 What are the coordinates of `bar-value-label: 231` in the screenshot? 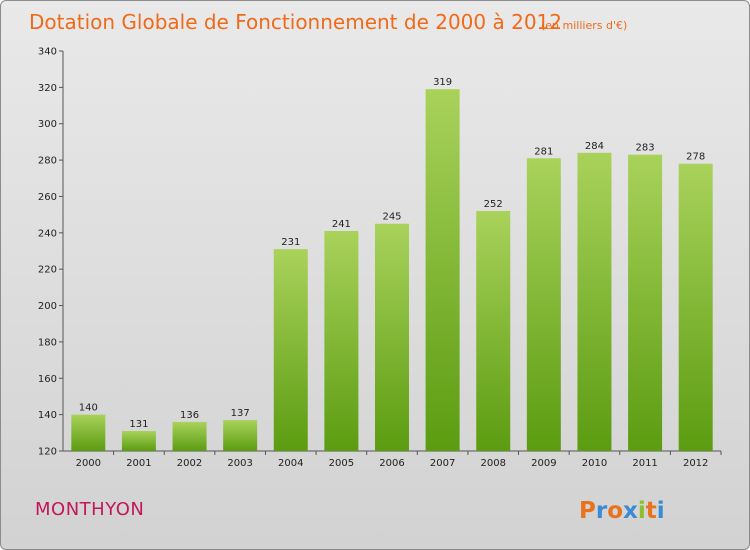 It's located at (290, 242).